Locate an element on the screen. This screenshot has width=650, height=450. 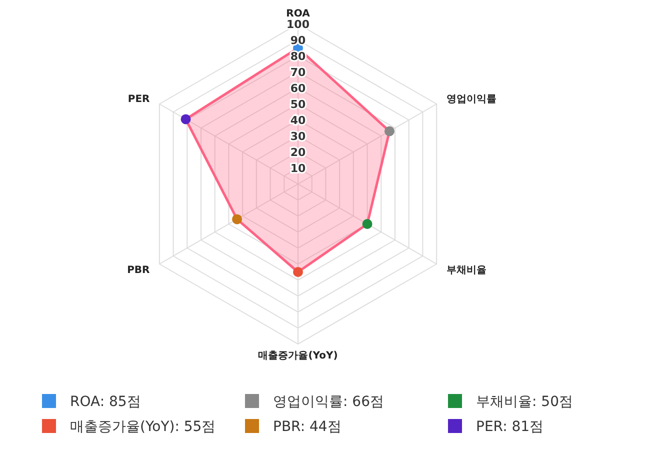
text: PBR: 44점 is located at coordinates (307, 426).